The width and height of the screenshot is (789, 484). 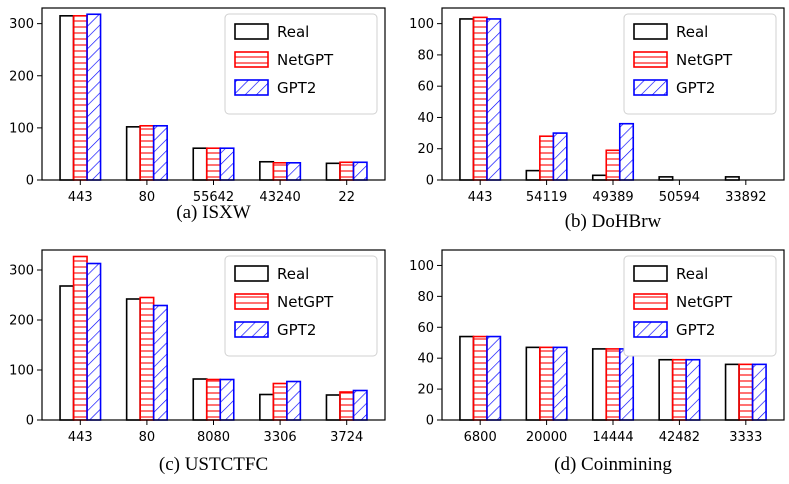 I want to click on chart-caption: (d) Coinmining, so click(x=613, y=464).